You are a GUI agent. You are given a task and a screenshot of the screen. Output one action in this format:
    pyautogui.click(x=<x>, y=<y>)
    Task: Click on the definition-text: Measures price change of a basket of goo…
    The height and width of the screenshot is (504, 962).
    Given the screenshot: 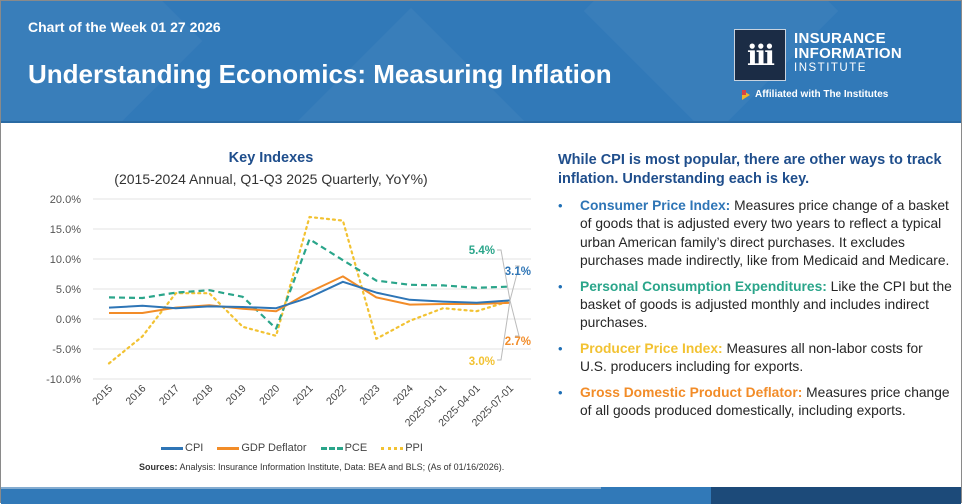 What is the action you would take?
    pyautogui.click(x=765, y=233)
    